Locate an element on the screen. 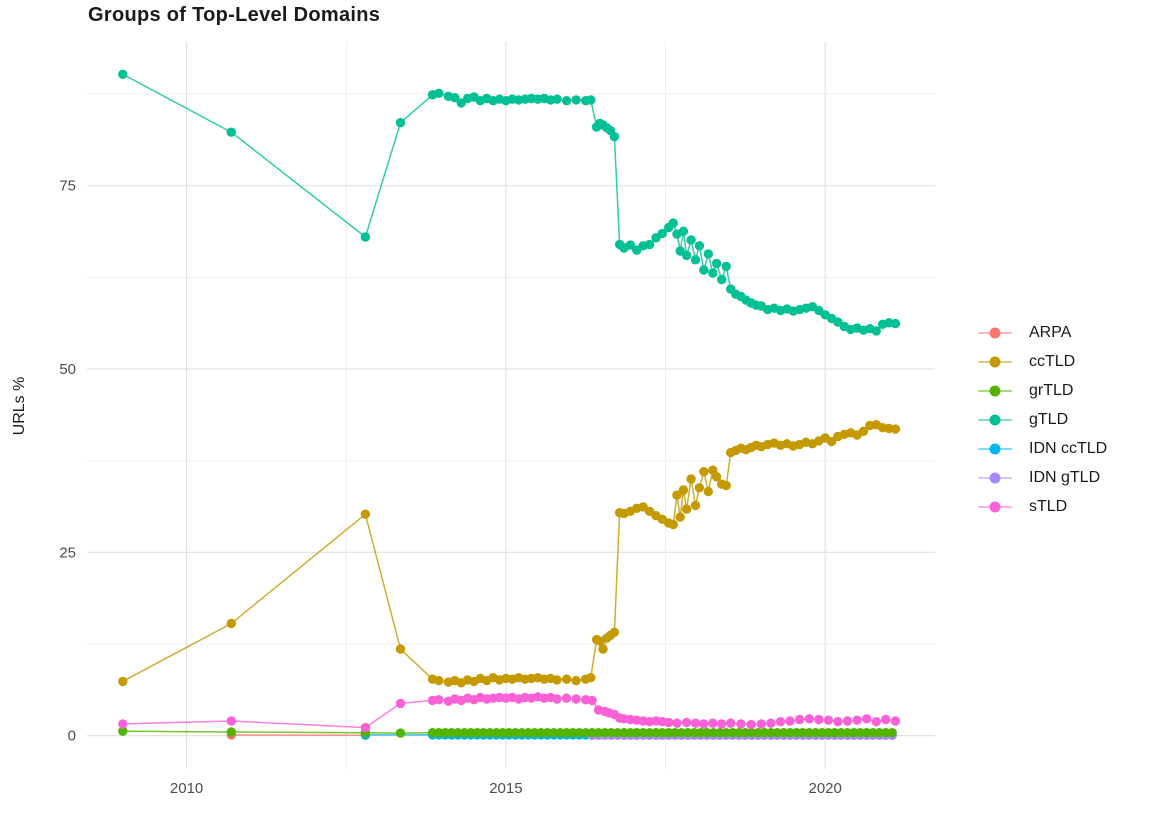 This screenshot has height=827, width=1164. x-tick-label: 2010 is located at coordinates (186, 788).